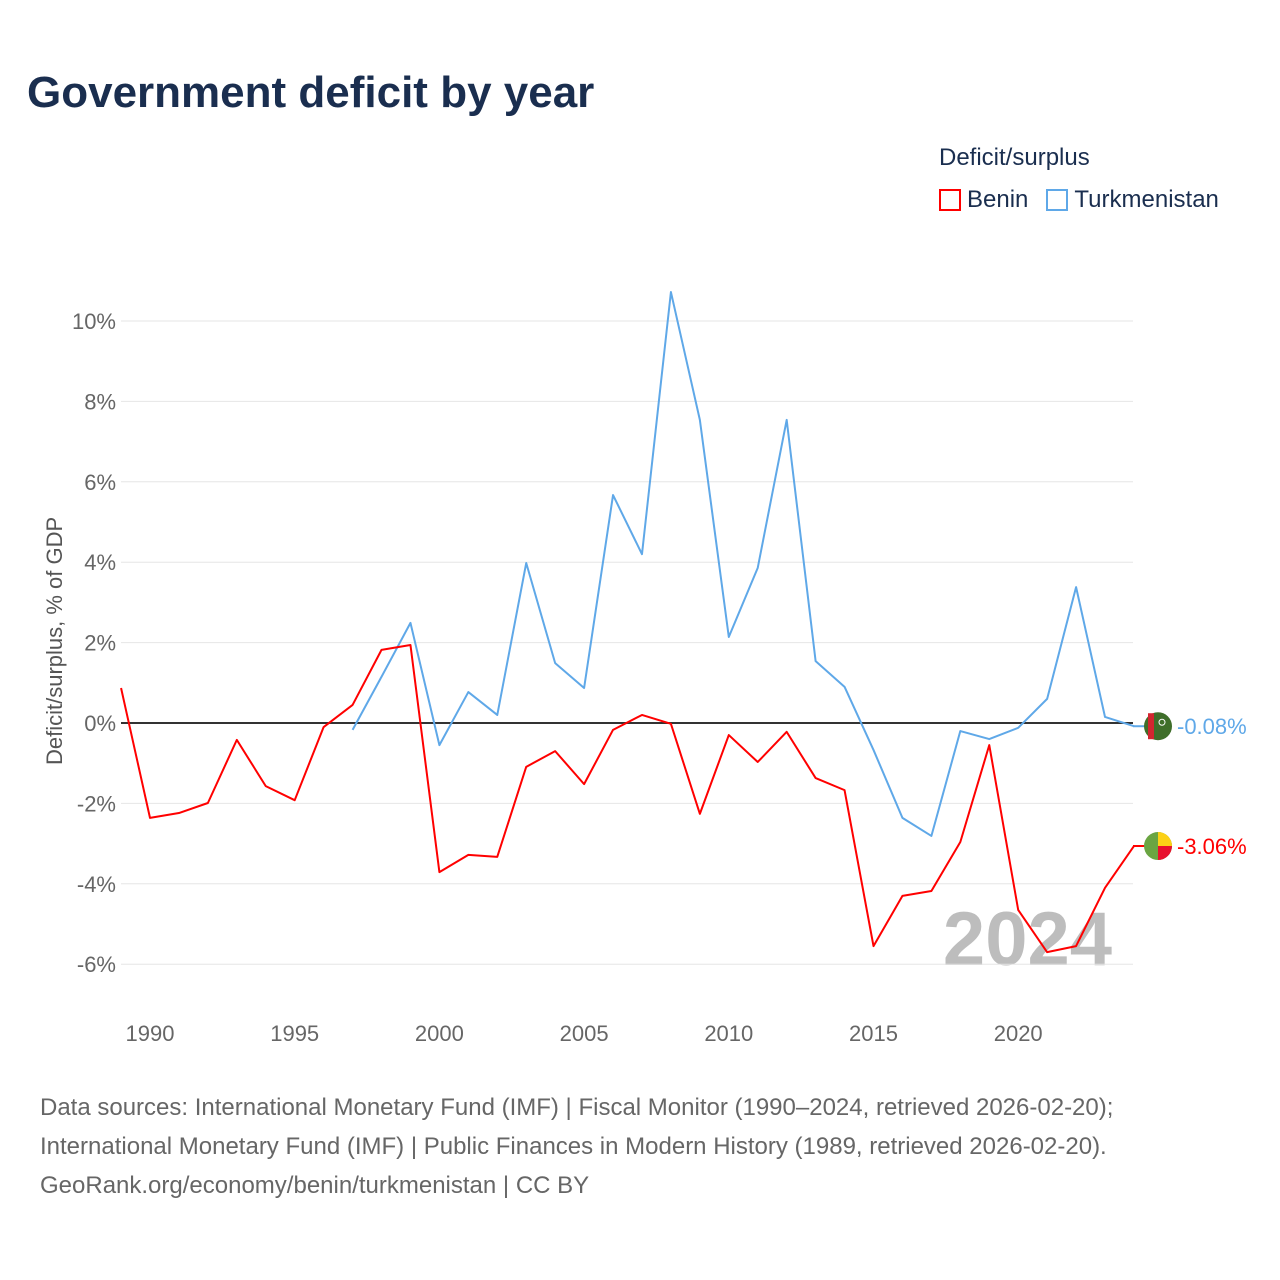 The width and height of the screenshot is (1280, 1280). What do you see at coordinates (1018, 1033) in the screenshot?
I see `x-tick-label: 2020` at bounding box center [1018, 1033].